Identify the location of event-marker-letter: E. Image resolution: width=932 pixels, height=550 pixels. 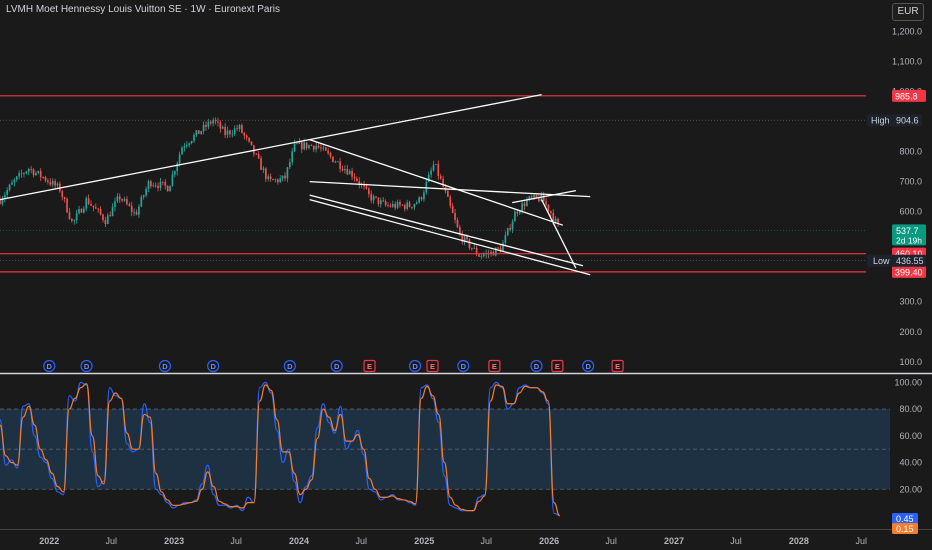
(494, 366).